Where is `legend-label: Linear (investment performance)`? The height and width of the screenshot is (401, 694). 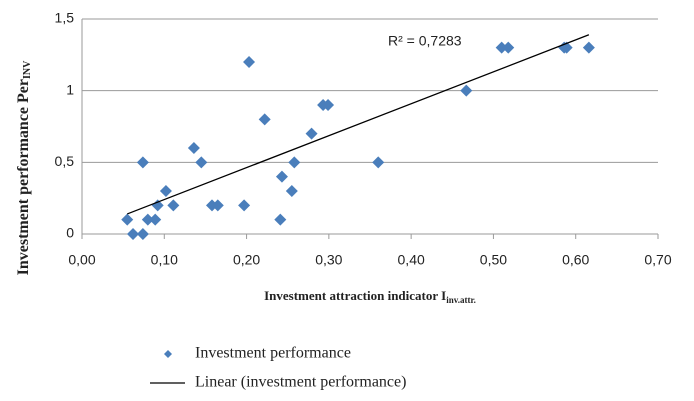
legend-label: Linear (investment performance) is located at coordinates (300, 382).